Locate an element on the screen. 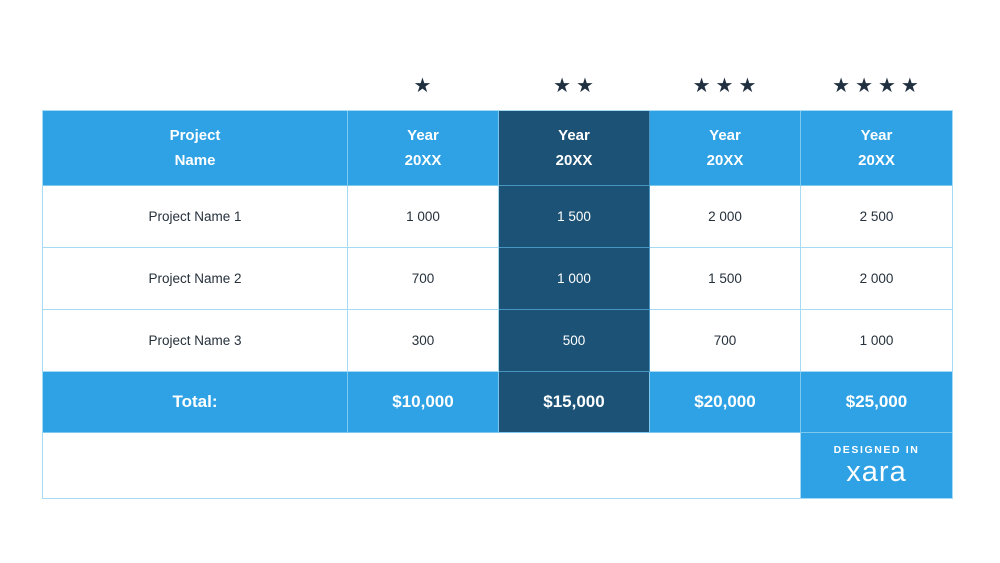 The height and width of the screenshot is (563, 1000). star-ratings-row: ★ ★★ ★★★ ★★★★ is located at coordinates (497, 85).